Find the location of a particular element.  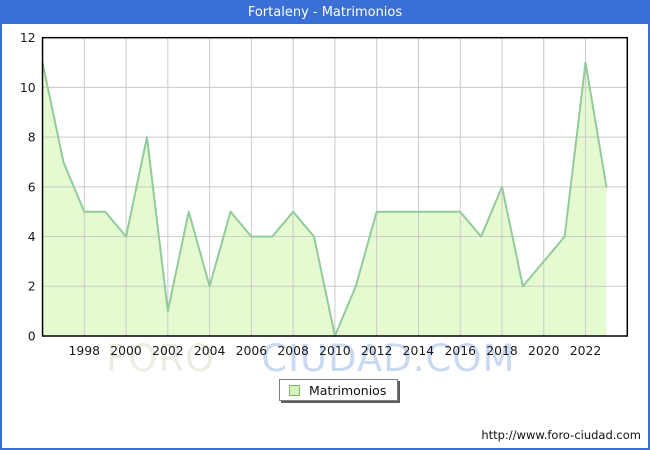

footer-url: http://www.foro-ciudad.com is located at coordinates (561, 435).